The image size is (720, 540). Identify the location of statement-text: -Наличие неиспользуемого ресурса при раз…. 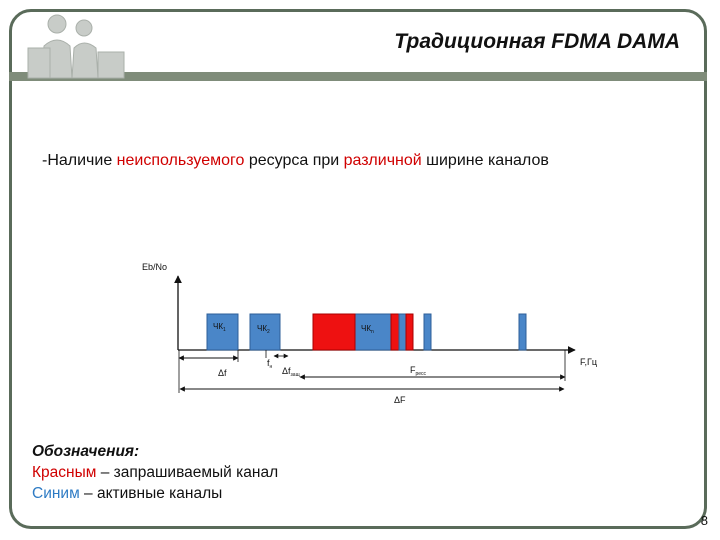
(295, 161).